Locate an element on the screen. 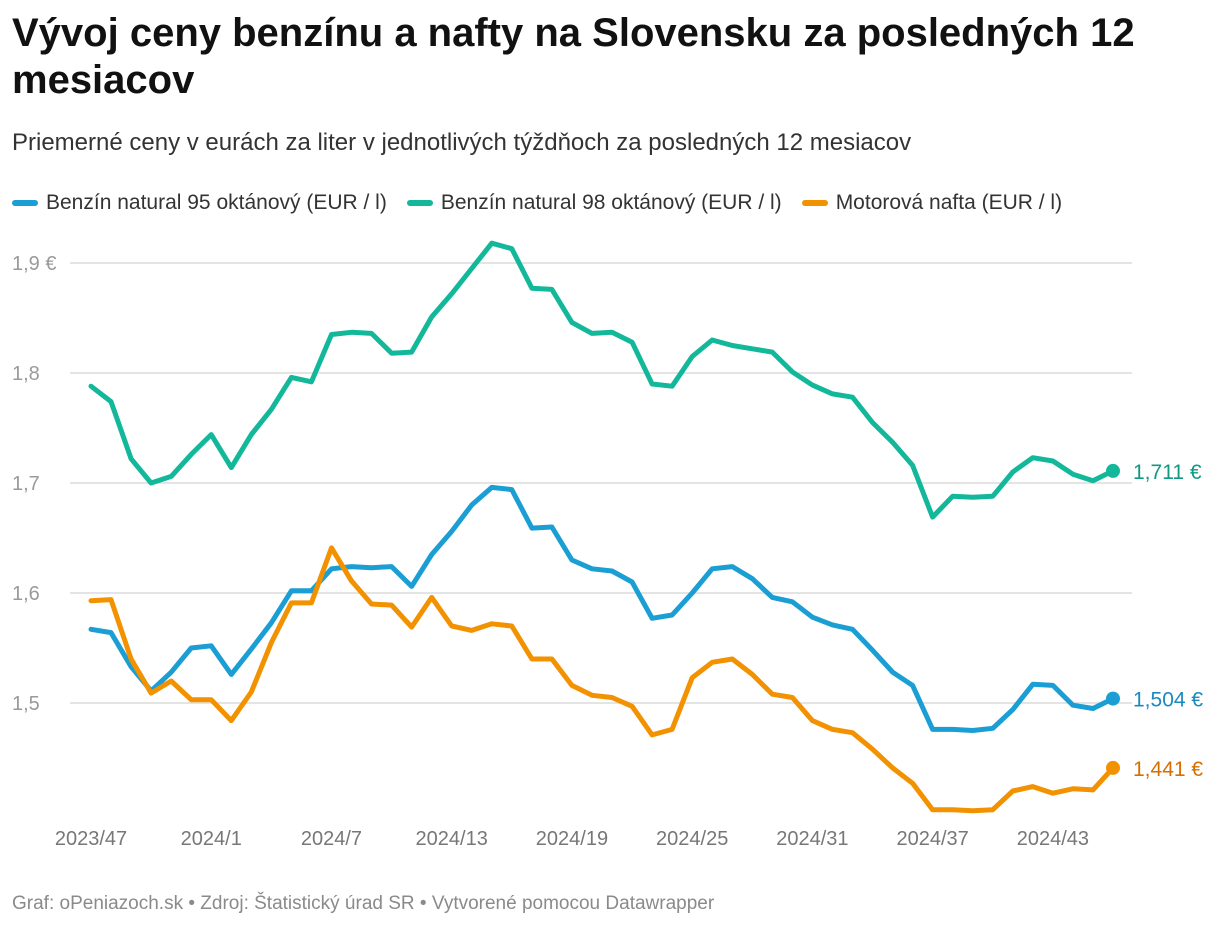 The image size is (1220, 930). legend-label-benzin-95: Benzín natural 95 oktánový (EUR / l) is located at coordinates (216, 202).